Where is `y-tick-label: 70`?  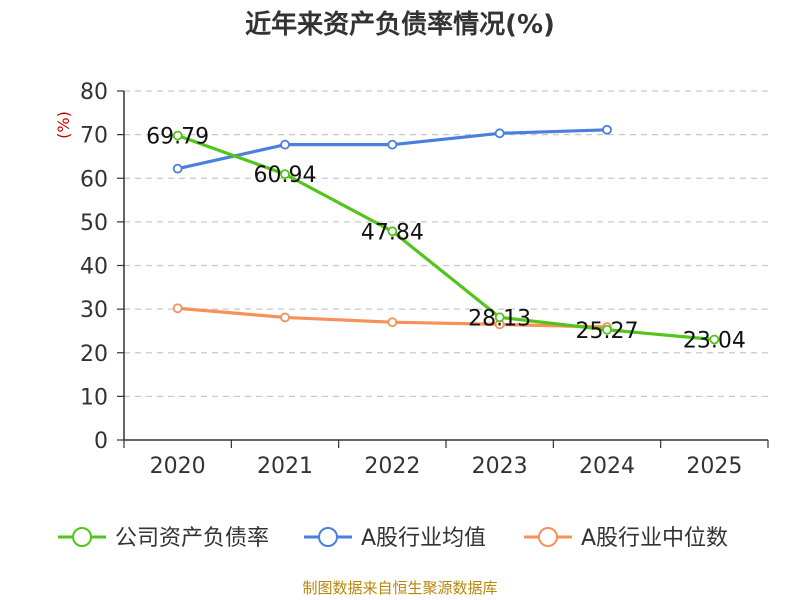 y-tick-label: 70 is located at coordinates (94, 136).